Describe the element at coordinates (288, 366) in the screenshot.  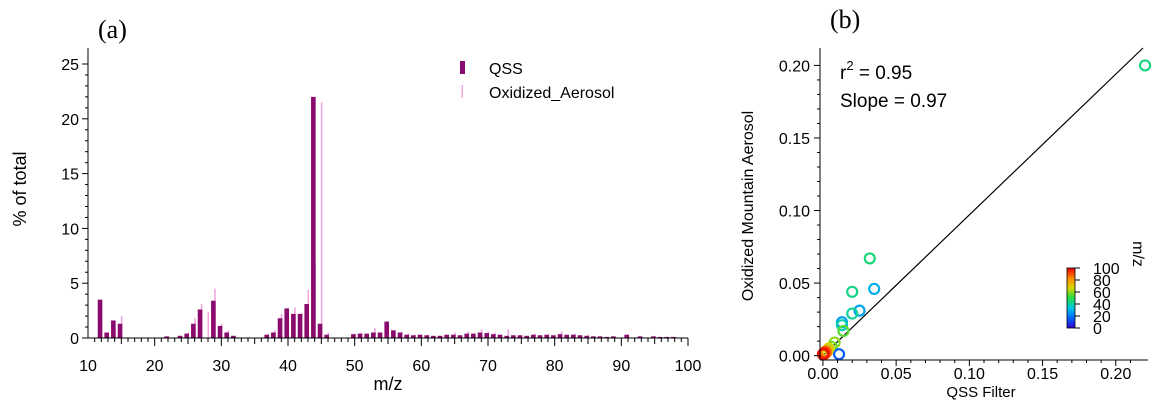
I see `x-tick-label: 40` at that location.